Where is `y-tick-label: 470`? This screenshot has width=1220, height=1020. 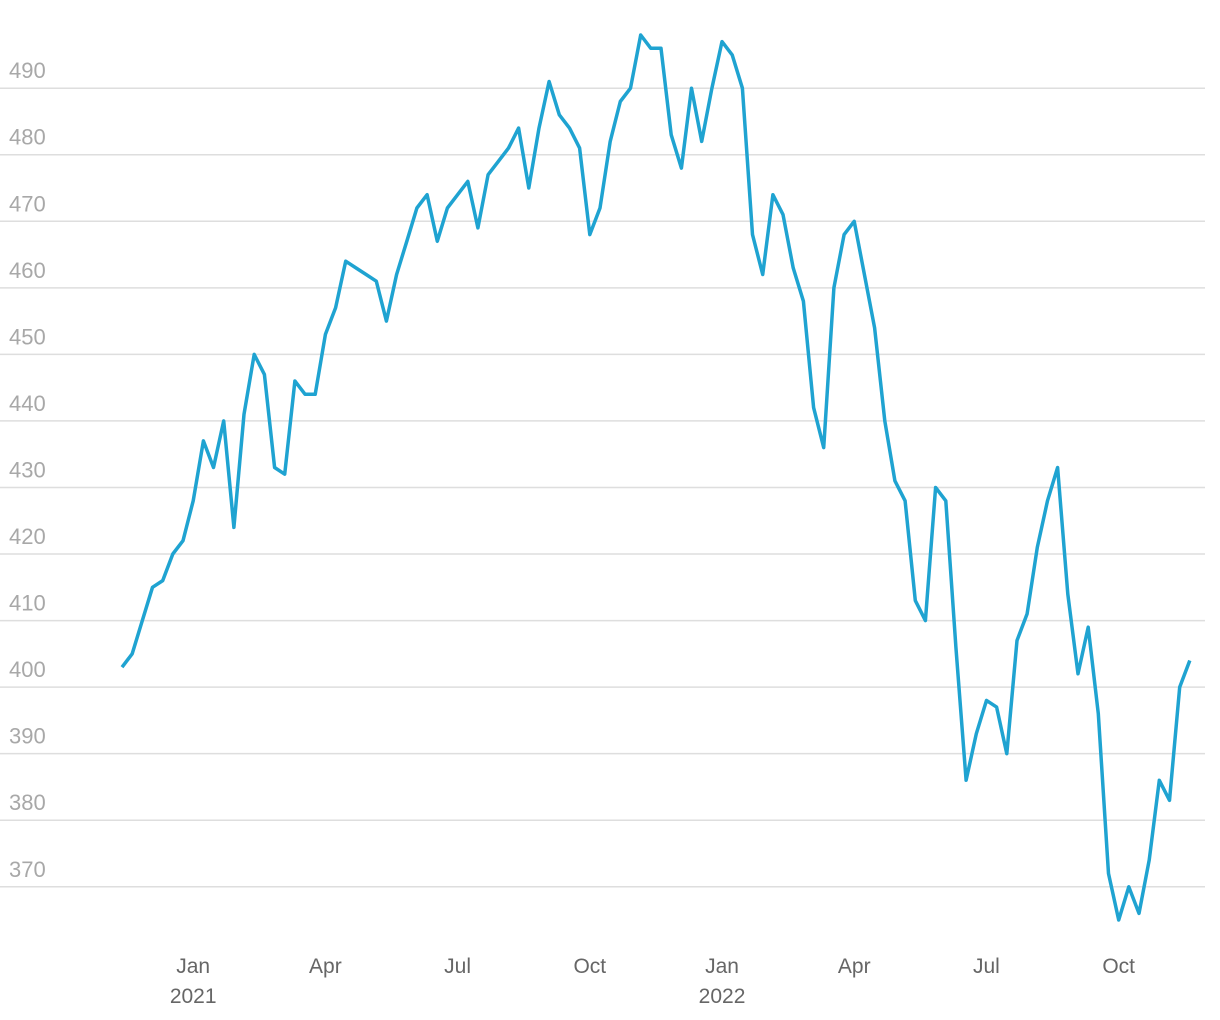
y-tick-label: 470 is located at coordinates (27, 203).